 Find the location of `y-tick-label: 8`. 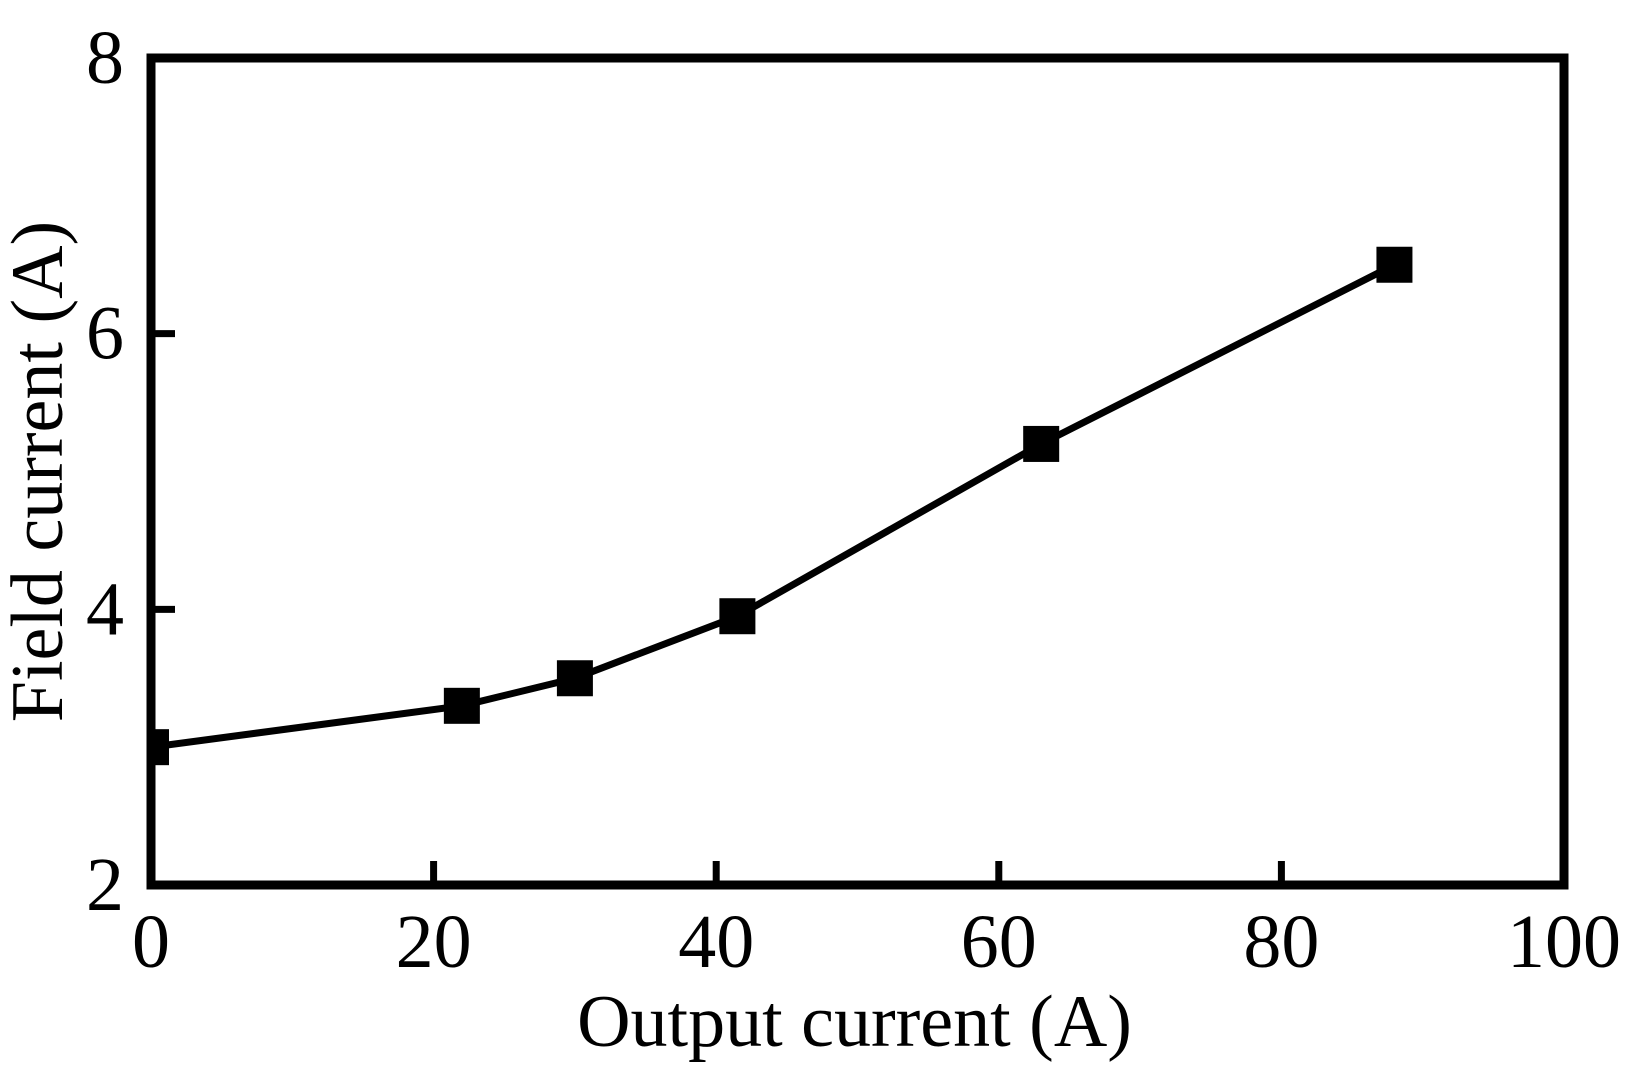

y-tick-label: 8 is located at coordinates (105, 58).